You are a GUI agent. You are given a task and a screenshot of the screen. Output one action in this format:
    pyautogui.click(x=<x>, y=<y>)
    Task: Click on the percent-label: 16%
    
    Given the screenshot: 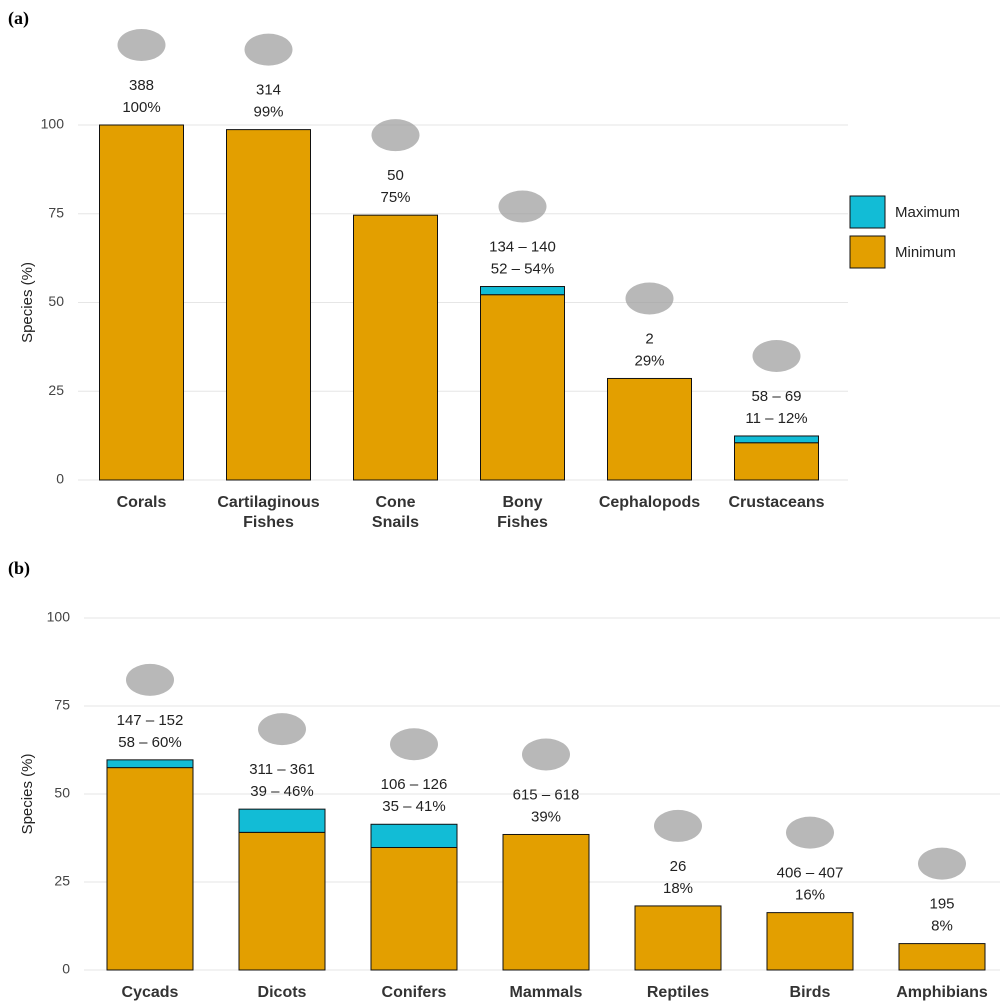 What is the action you would take?
    pyautogui.click(x=810, y=895)
    